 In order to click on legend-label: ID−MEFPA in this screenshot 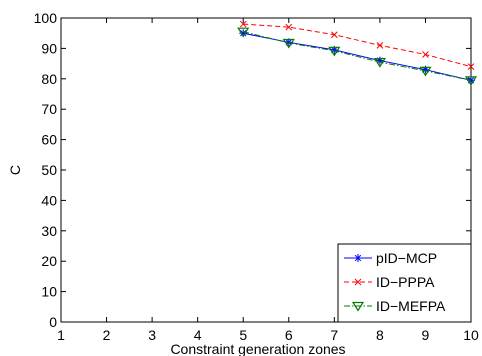, I will do `click(411, 306)`.